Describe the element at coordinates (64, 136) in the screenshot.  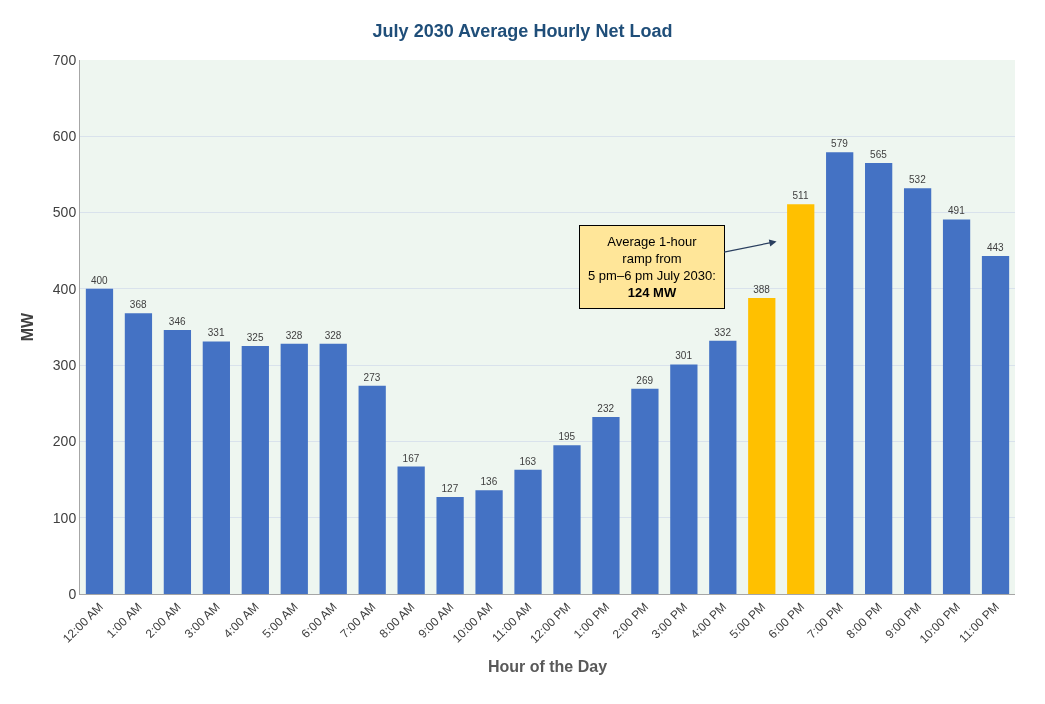
I see `y-tick-label: 600` at that location.